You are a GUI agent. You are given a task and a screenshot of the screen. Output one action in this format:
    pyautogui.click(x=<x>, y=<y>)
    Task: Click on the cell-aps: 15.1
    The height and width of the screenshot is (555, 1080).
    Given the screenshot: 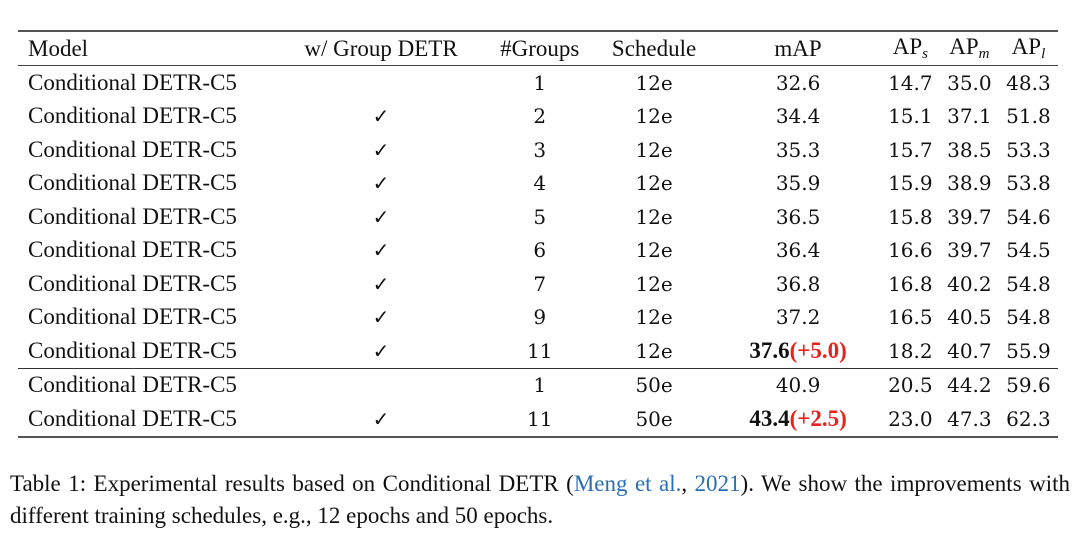 What is the action you would take?
    pyautogui.click(x=910, y=116)
    